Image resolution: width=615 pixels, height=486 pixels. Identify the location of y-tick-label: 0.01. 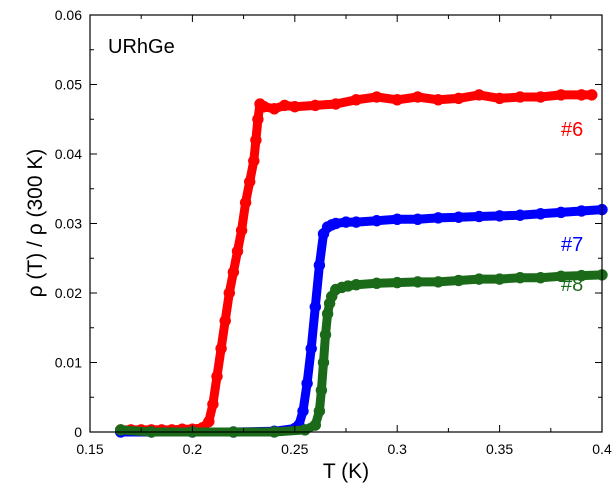
(68, 363).